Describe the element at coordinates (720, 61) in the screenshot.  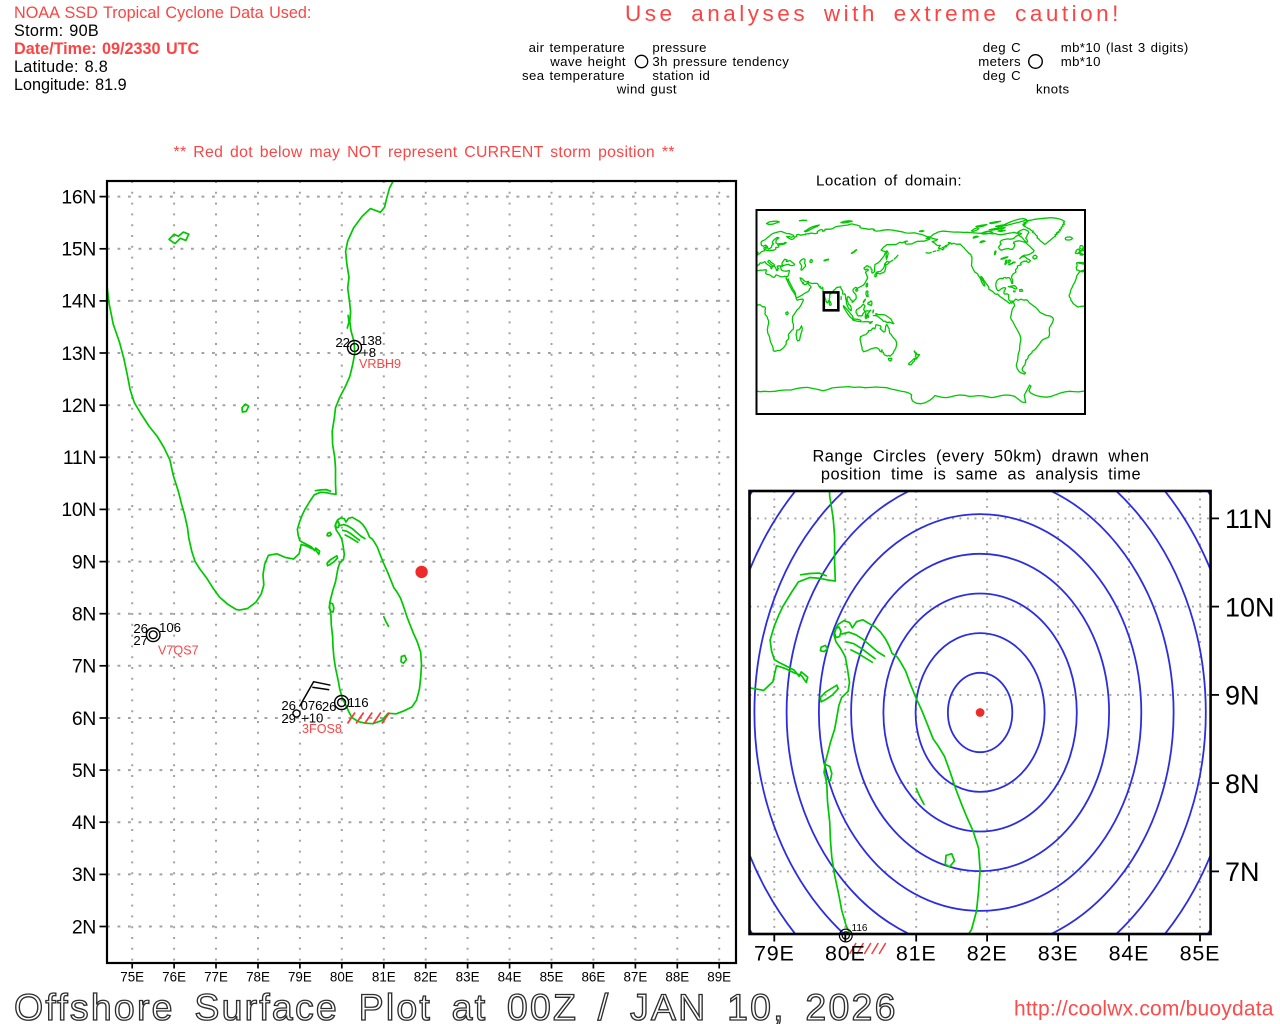
I see `svg-text: 3h pressure tendency` at that location.